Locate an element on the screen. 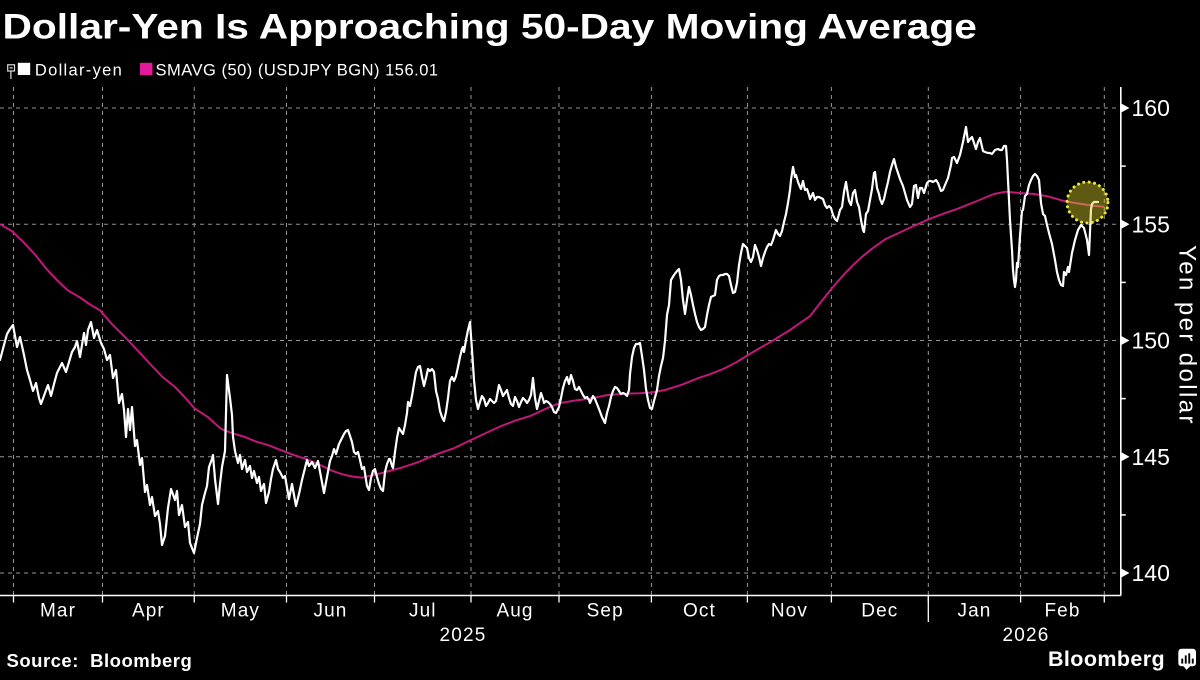  svg-text: 140 is located at coordinates (1151, 573).